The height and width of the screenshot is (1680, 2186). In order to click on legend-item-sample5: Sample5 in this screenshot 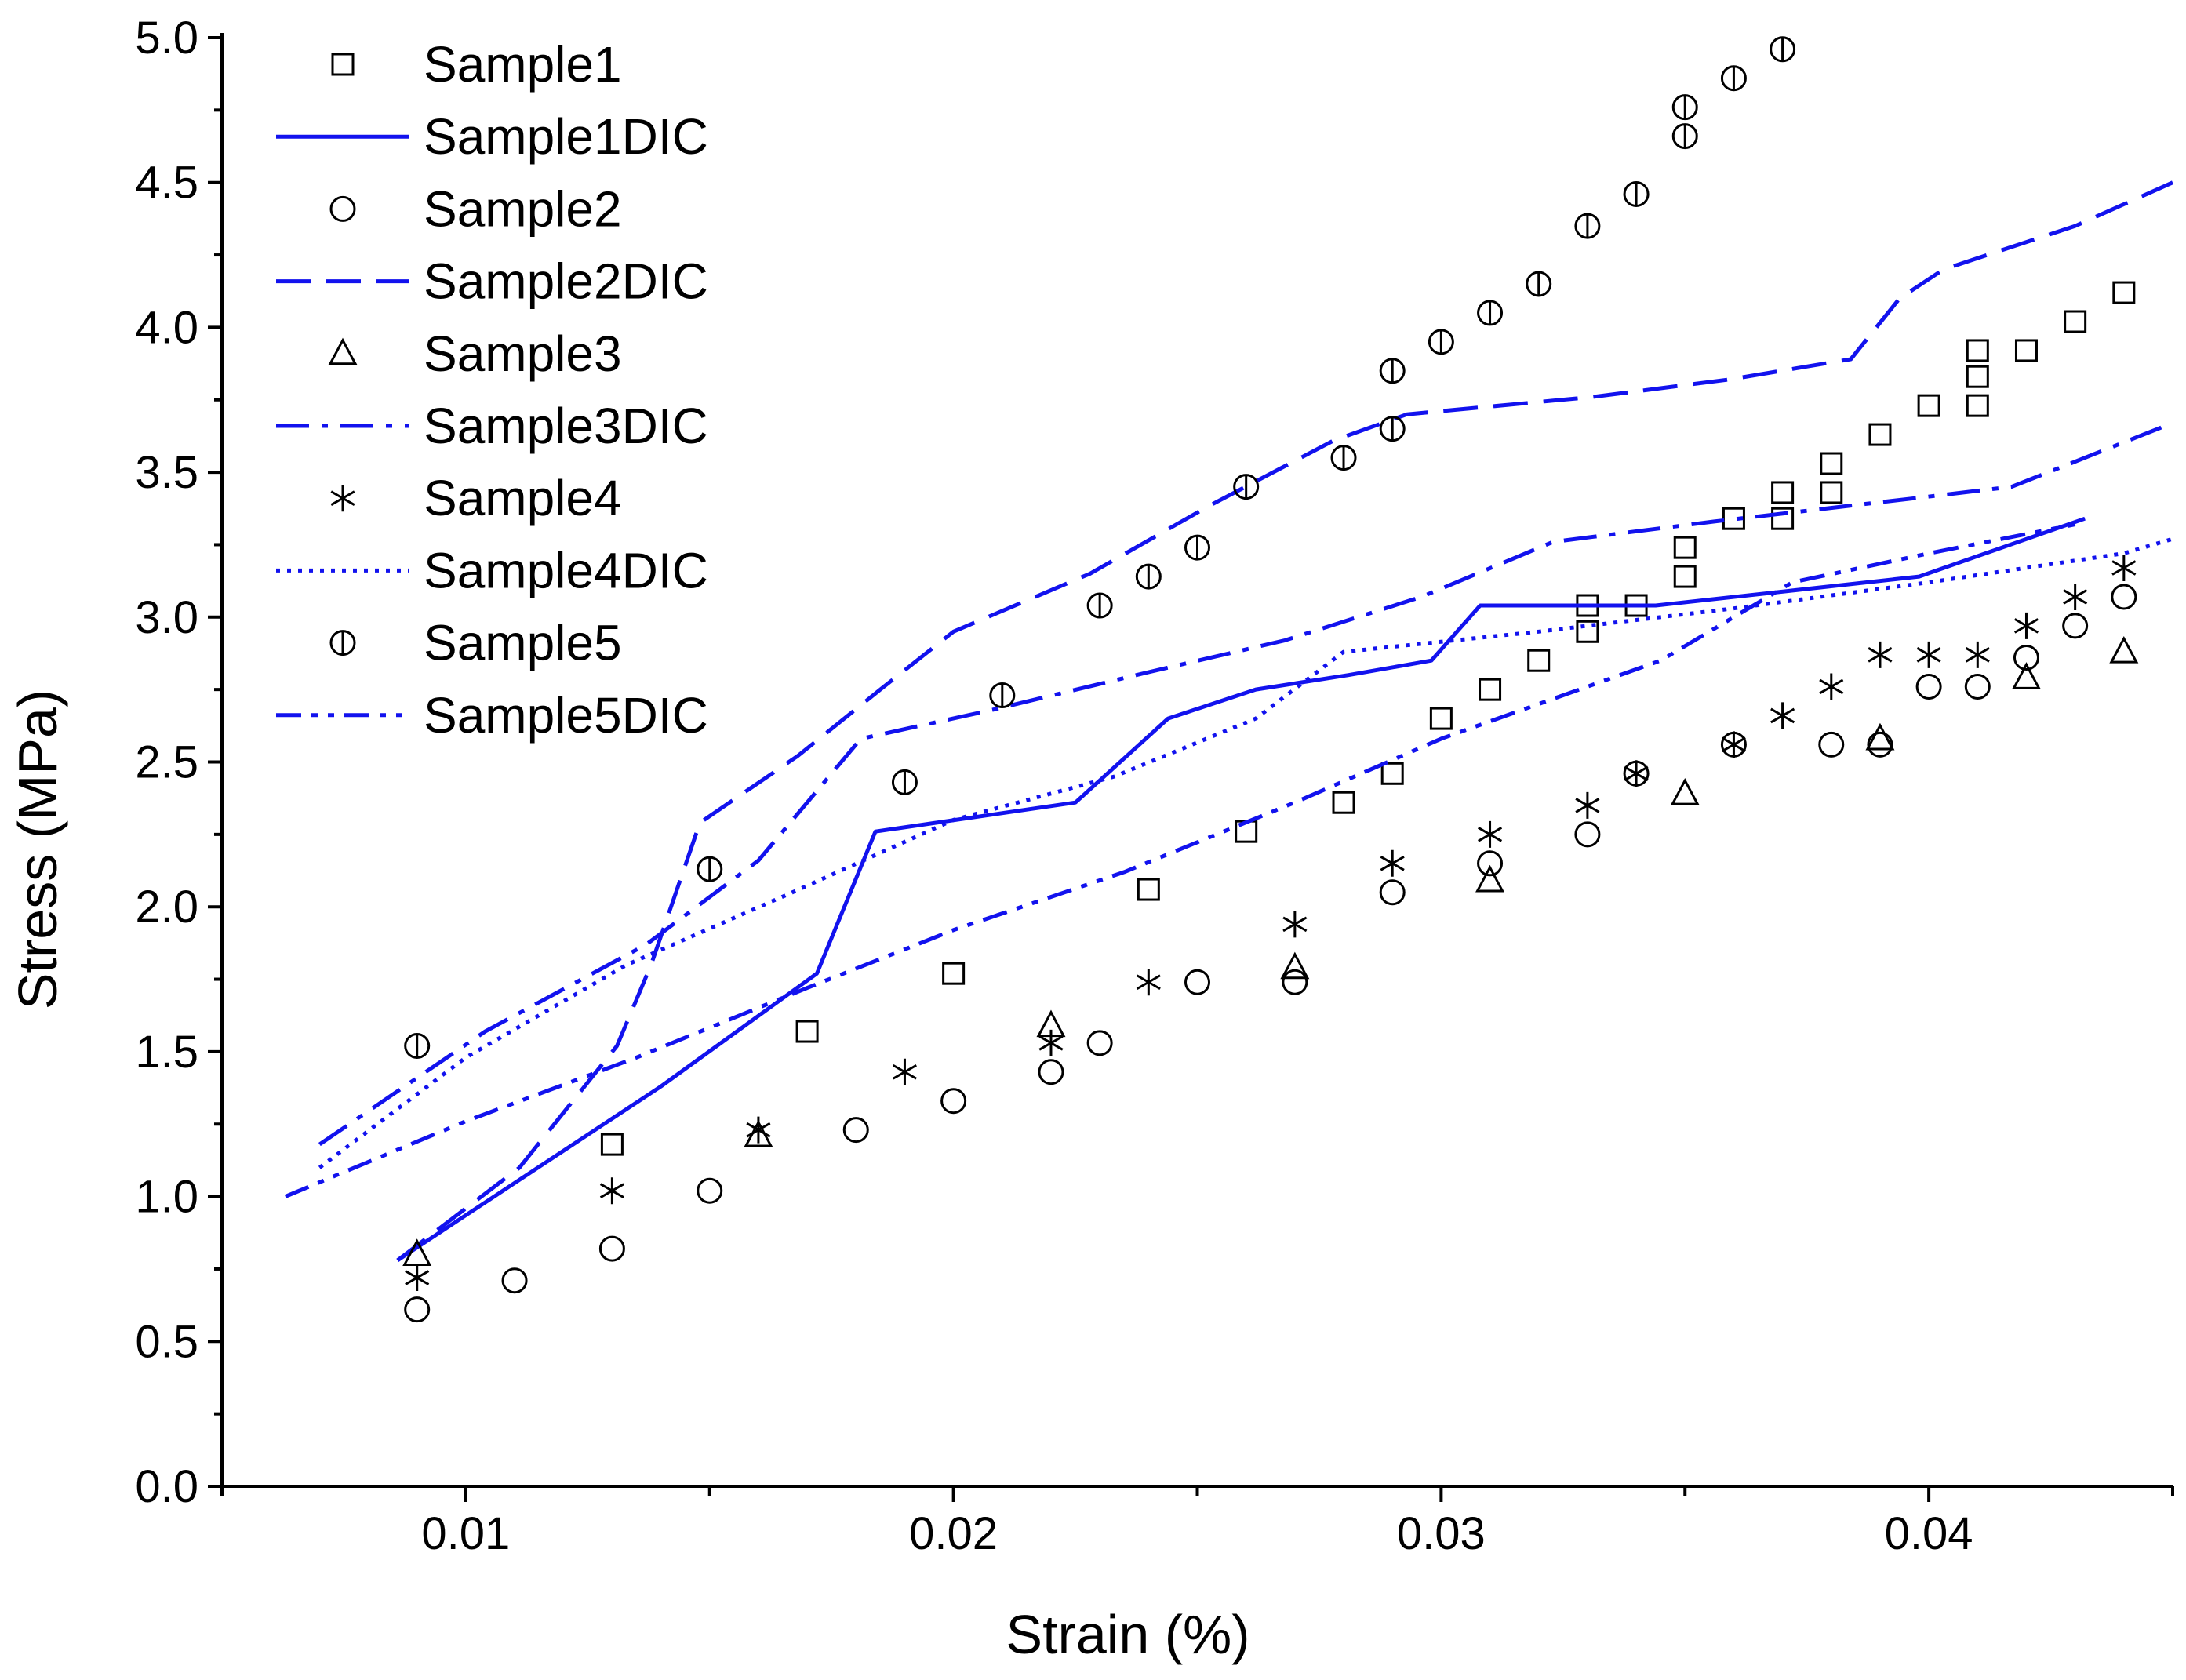, I will do `click(476, 643)`.